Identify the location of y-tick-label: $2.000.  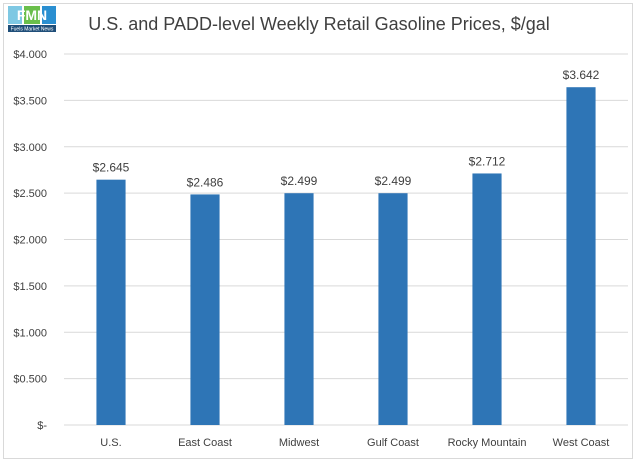
(30, 241).